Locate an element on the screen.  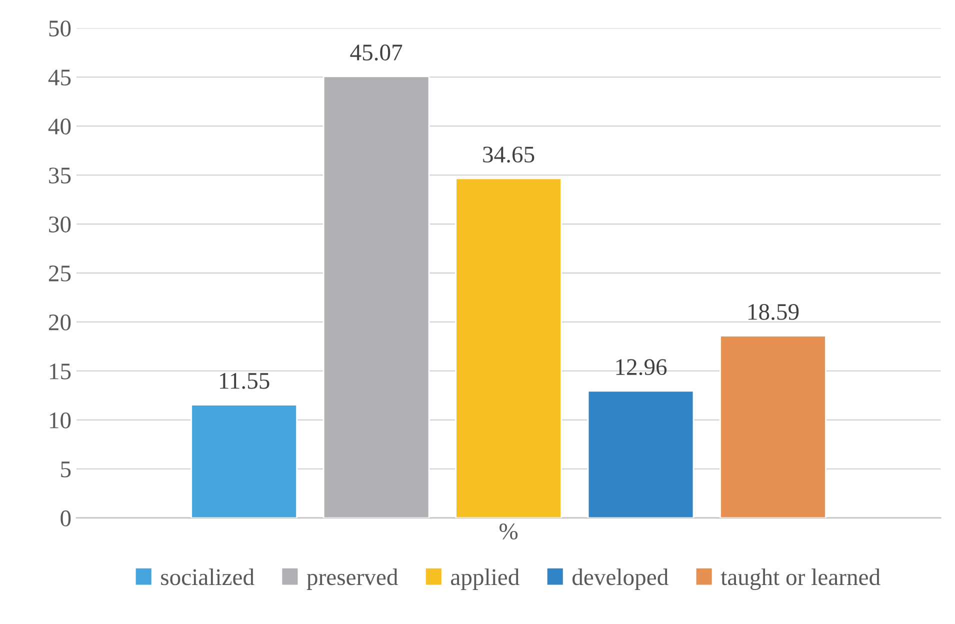
y-tick-label: 5 is located at coordinates (66, 470).